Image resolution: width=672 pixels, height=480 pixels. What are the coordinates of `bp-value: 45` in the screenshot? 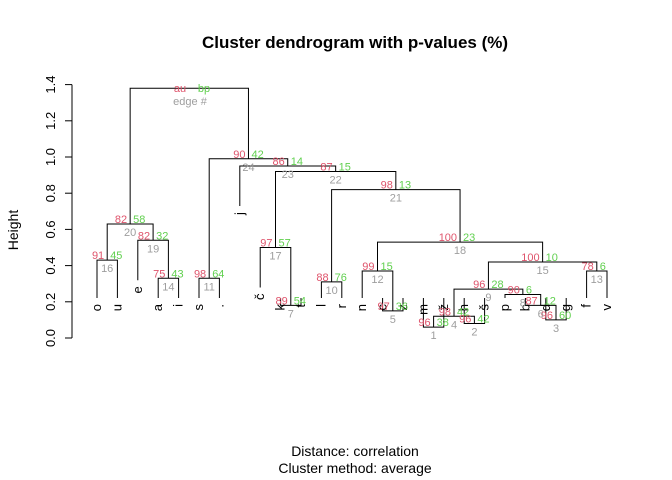 It's located at (116, 256).